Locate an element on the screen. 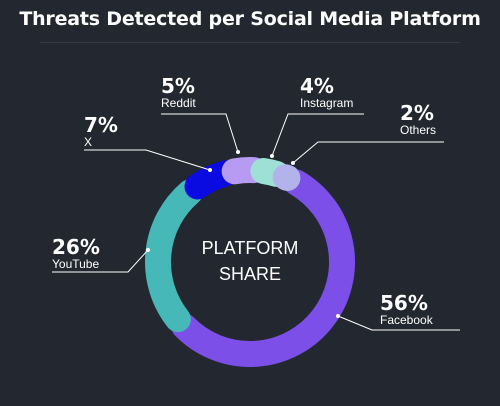  leader-line-x is located at coordinates (147, 160).